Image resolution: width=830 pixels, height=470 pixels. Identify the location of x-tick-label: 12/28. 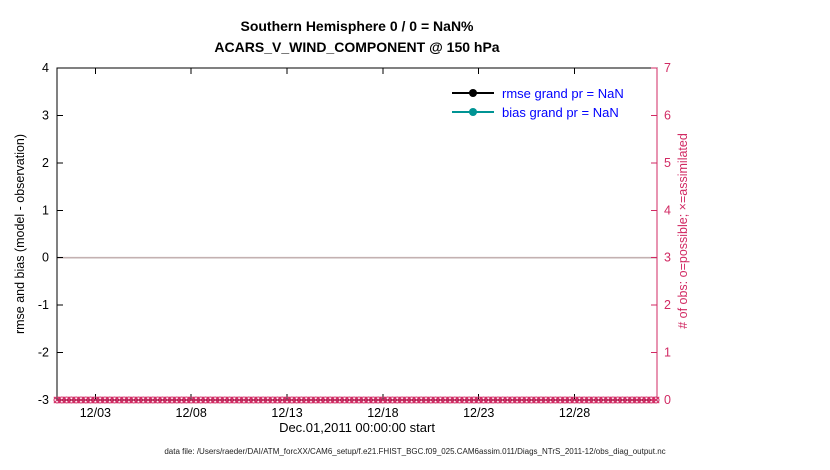
(574, 413).